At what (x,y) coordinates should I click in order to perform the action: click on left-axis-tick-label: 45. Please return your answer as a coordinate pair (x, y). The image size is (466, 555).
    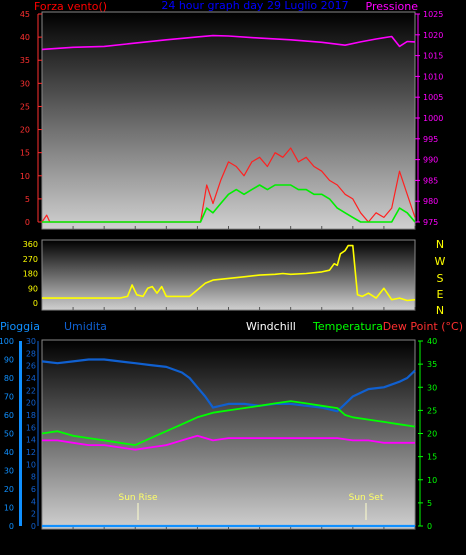
    Looking at the image, I should click on (25, 14).